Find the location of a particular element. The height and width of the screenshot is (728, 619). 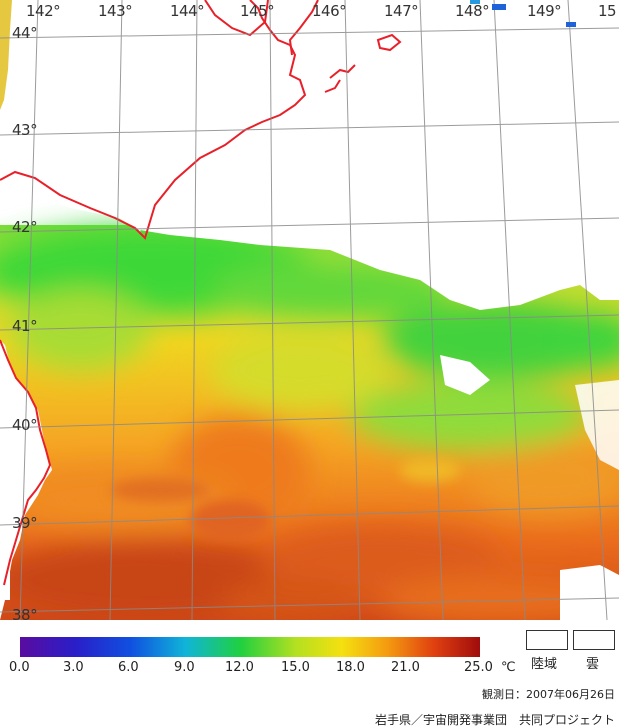

longitude-label-143: 143° is located at coordinates (115, 11).